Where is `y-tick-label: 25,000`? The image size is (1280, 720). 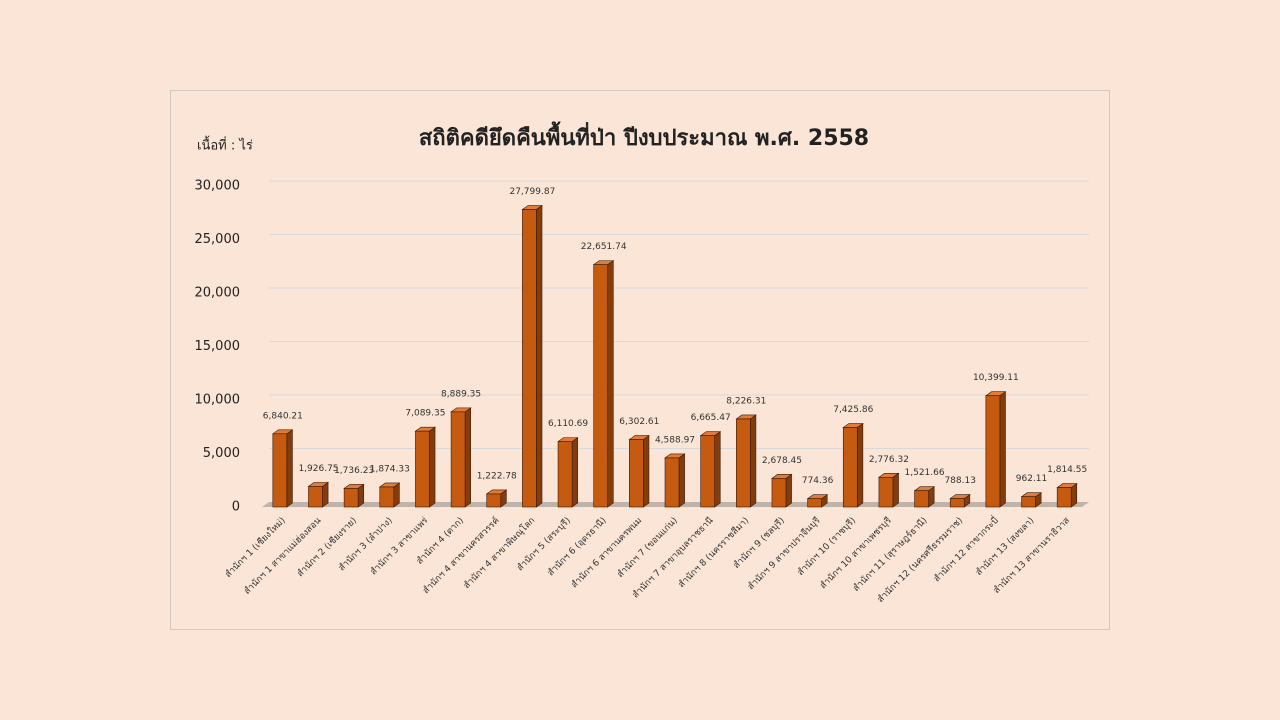 y-tick-label: 25,000 is located at coordinates (218, 239).